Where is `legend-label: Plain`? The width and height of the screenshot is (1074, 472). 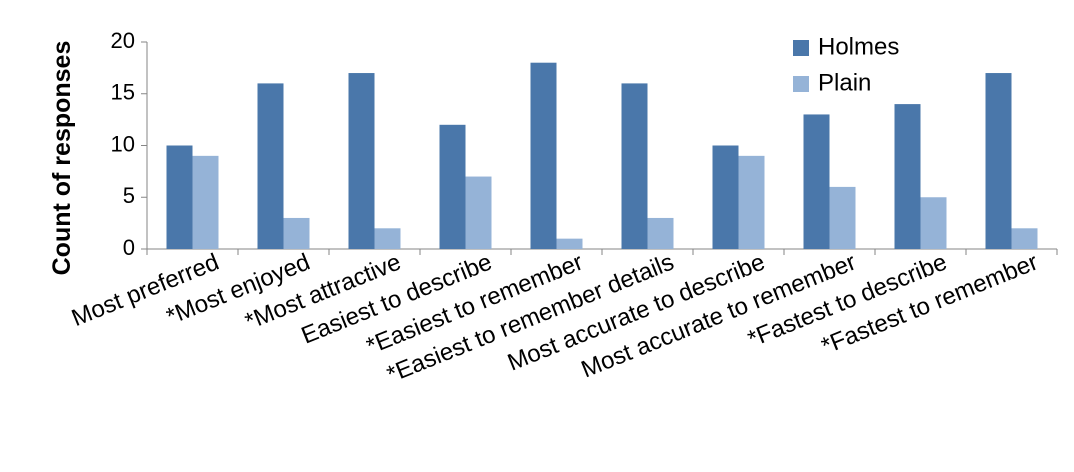 legend-label: Plain is located at coordinates (844, 82).